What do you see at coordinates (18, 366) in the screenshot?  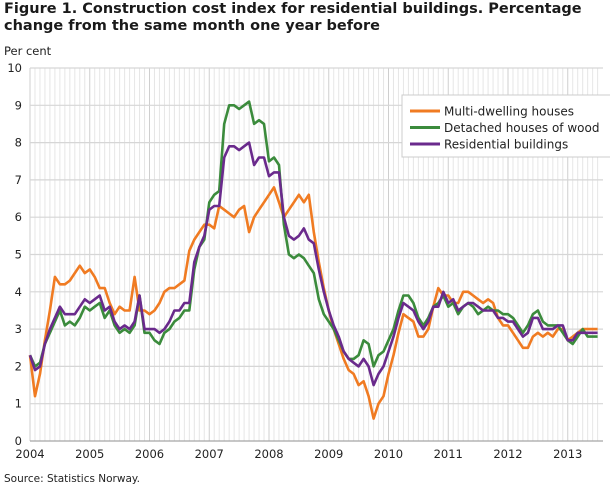 I see `y-tick-label: 2` at bounding box center [18, 366].